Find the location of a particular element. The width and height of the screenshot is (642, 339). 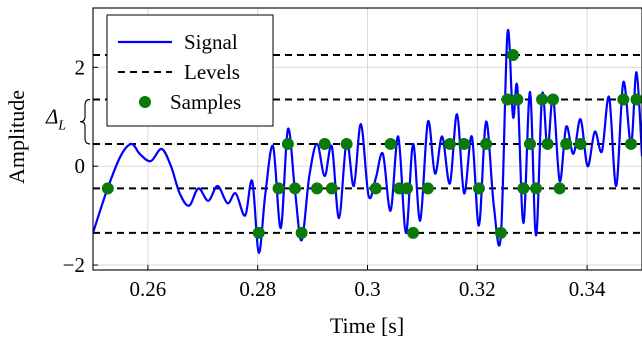

x-axis-label: Time [s] is located at coordinates (367, 325).